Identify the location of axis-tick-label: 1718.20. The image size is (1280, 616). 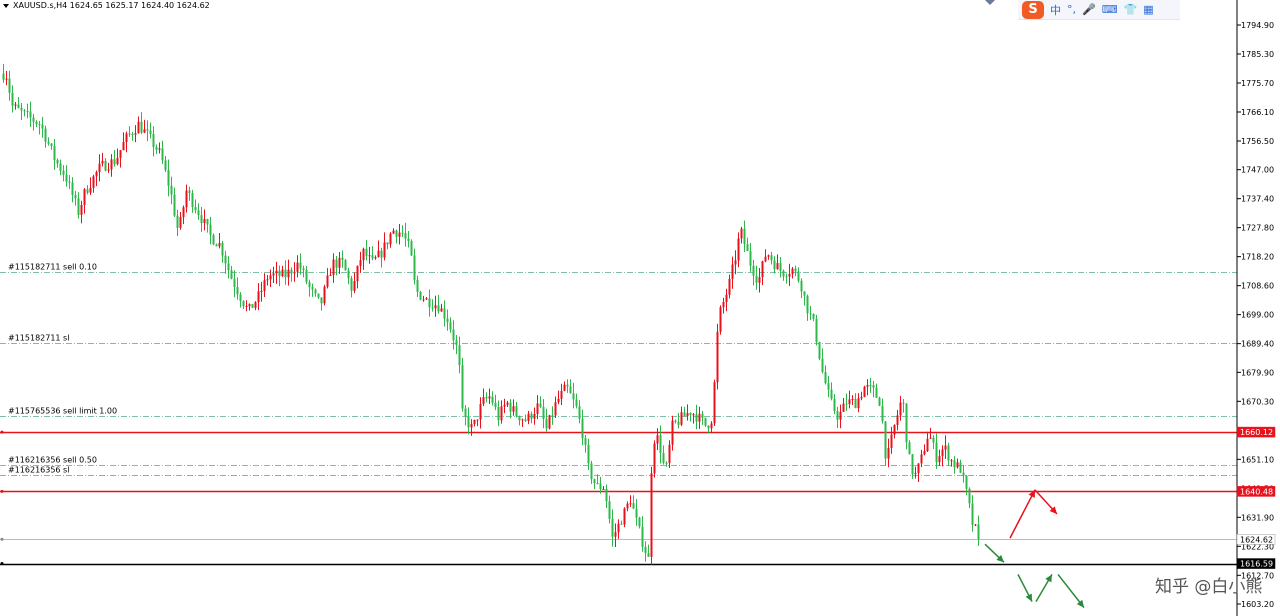
(1257, 257).